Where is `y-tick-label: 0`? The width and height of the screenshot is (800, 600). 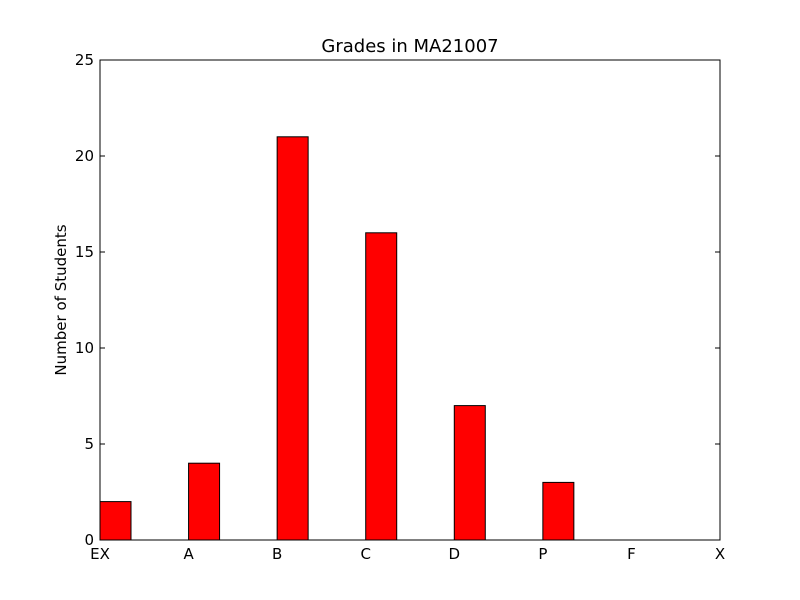 y-tick-label: 0 is located at coordinates (89, 540).